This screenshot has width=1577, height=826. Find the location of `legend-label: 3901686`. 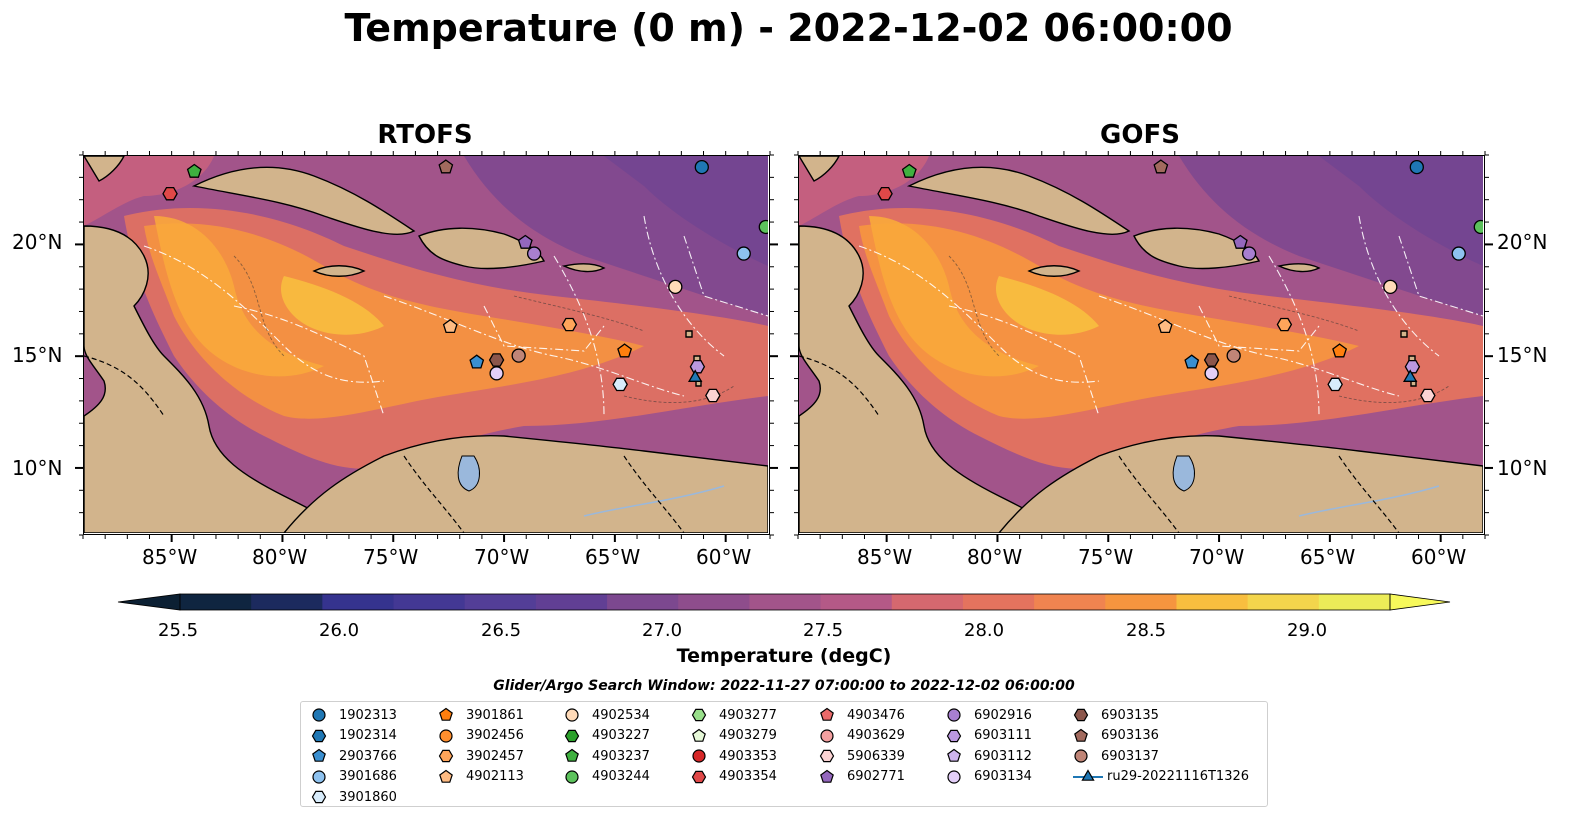

legend-label: 3901686 is located at coordinates (368, 776).